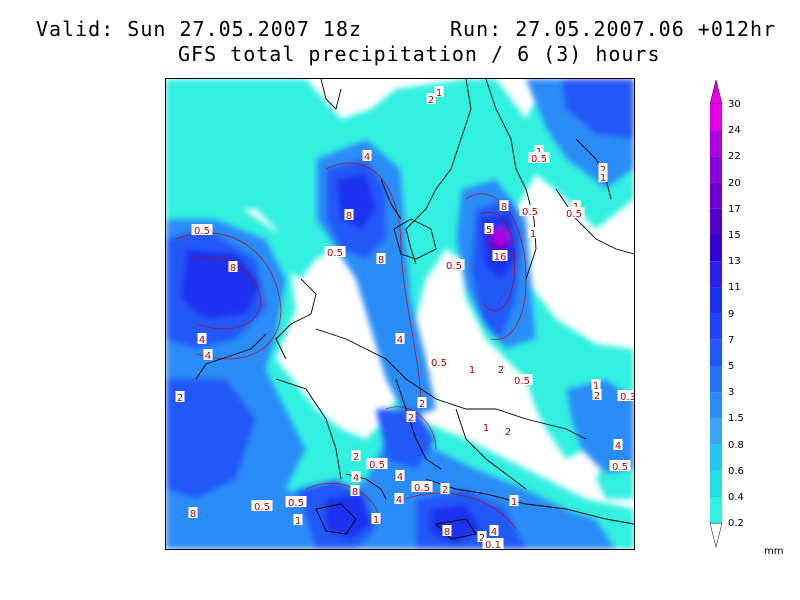  What do you see at coordinates (774, 551) in the screenshot?
I see `legend-unit: mm` at bounding box center [774, 551].